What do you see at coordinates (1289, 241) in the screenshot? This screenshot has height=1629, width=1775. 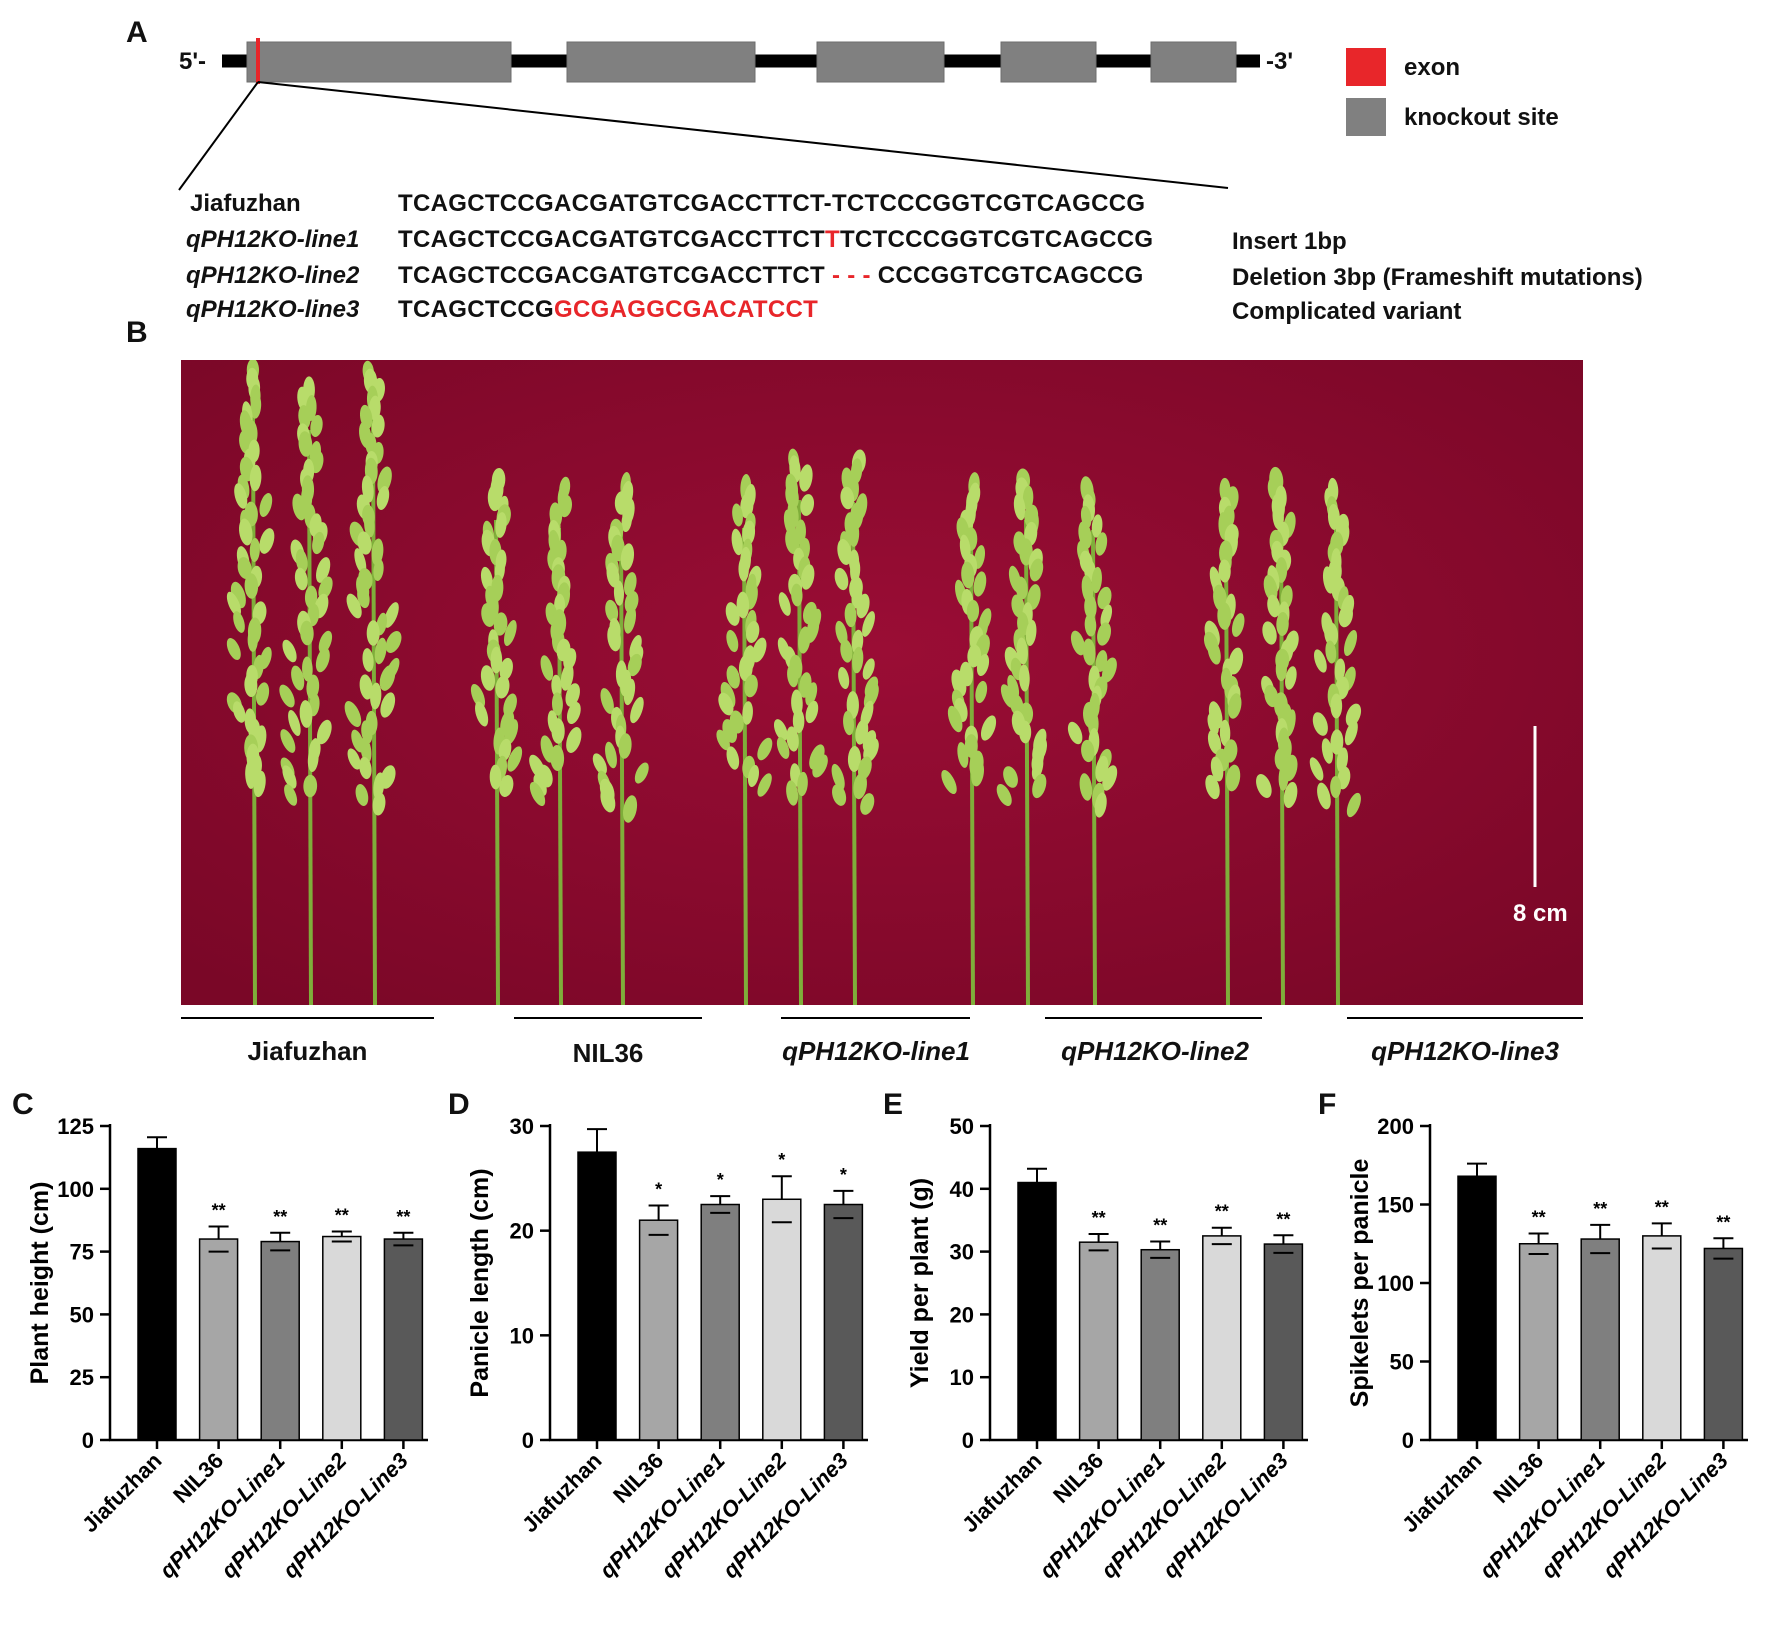 I see `seq-row-note: Insert 1bp` at bounding box center [1289, 241].